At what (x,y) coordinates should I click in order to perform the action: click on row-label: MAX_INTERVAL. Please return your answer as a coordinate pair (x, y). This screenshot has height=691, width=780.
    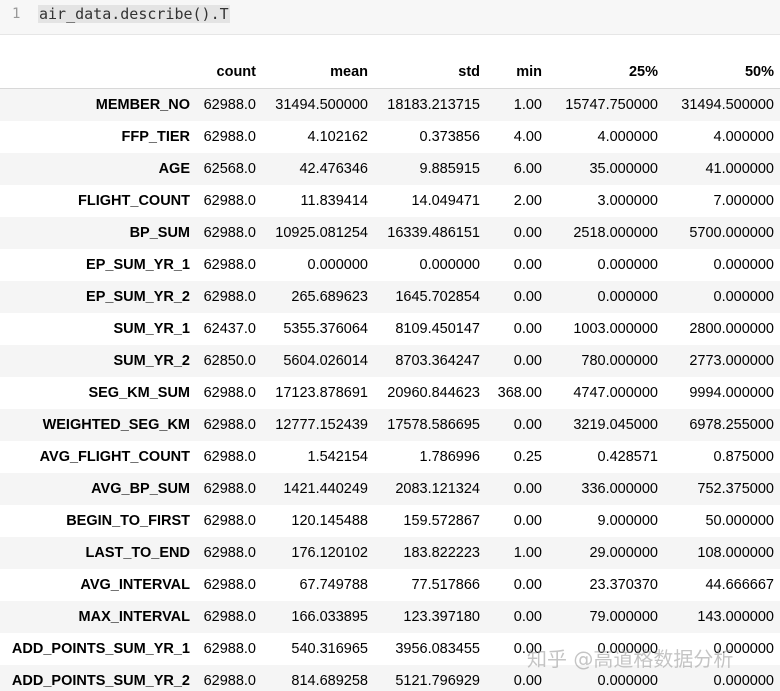
    Looking at the image, I should click on (134, 616).